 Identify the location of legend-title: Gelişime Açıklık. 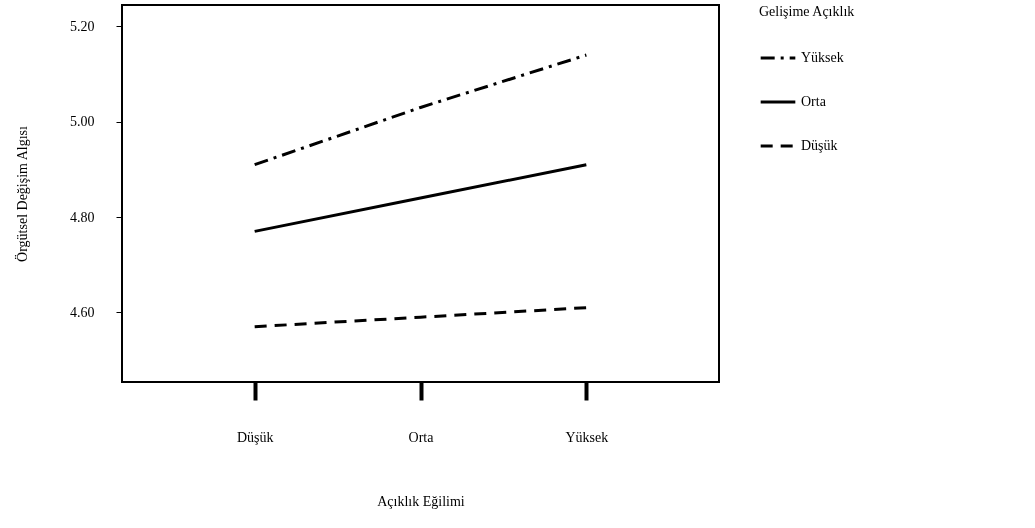
(807, 11).